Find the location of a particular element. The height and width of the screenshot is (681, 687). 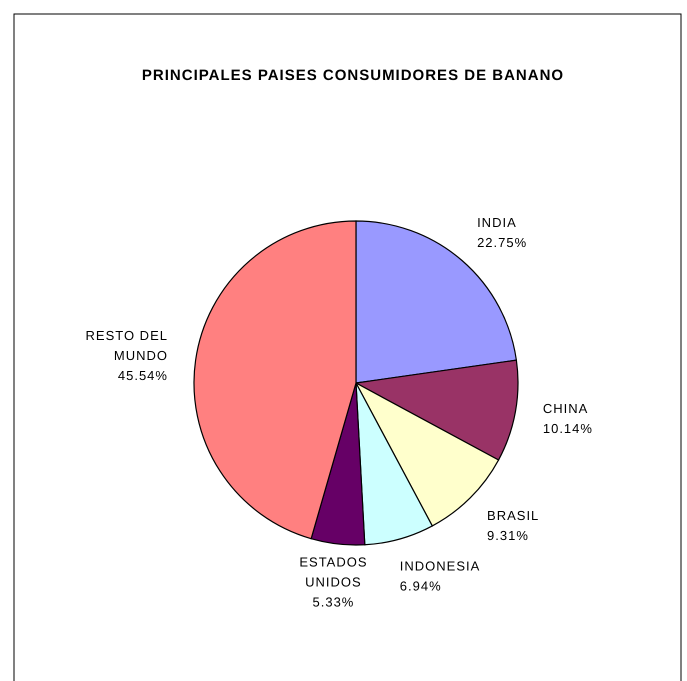

slice-label: CHINA is located at coordinates (565, 408).